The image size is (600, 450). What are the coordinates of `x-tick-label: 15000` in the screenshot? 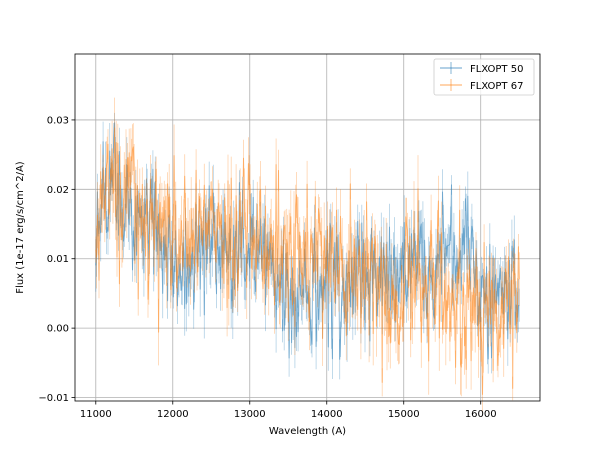 It's located at (404, 414).